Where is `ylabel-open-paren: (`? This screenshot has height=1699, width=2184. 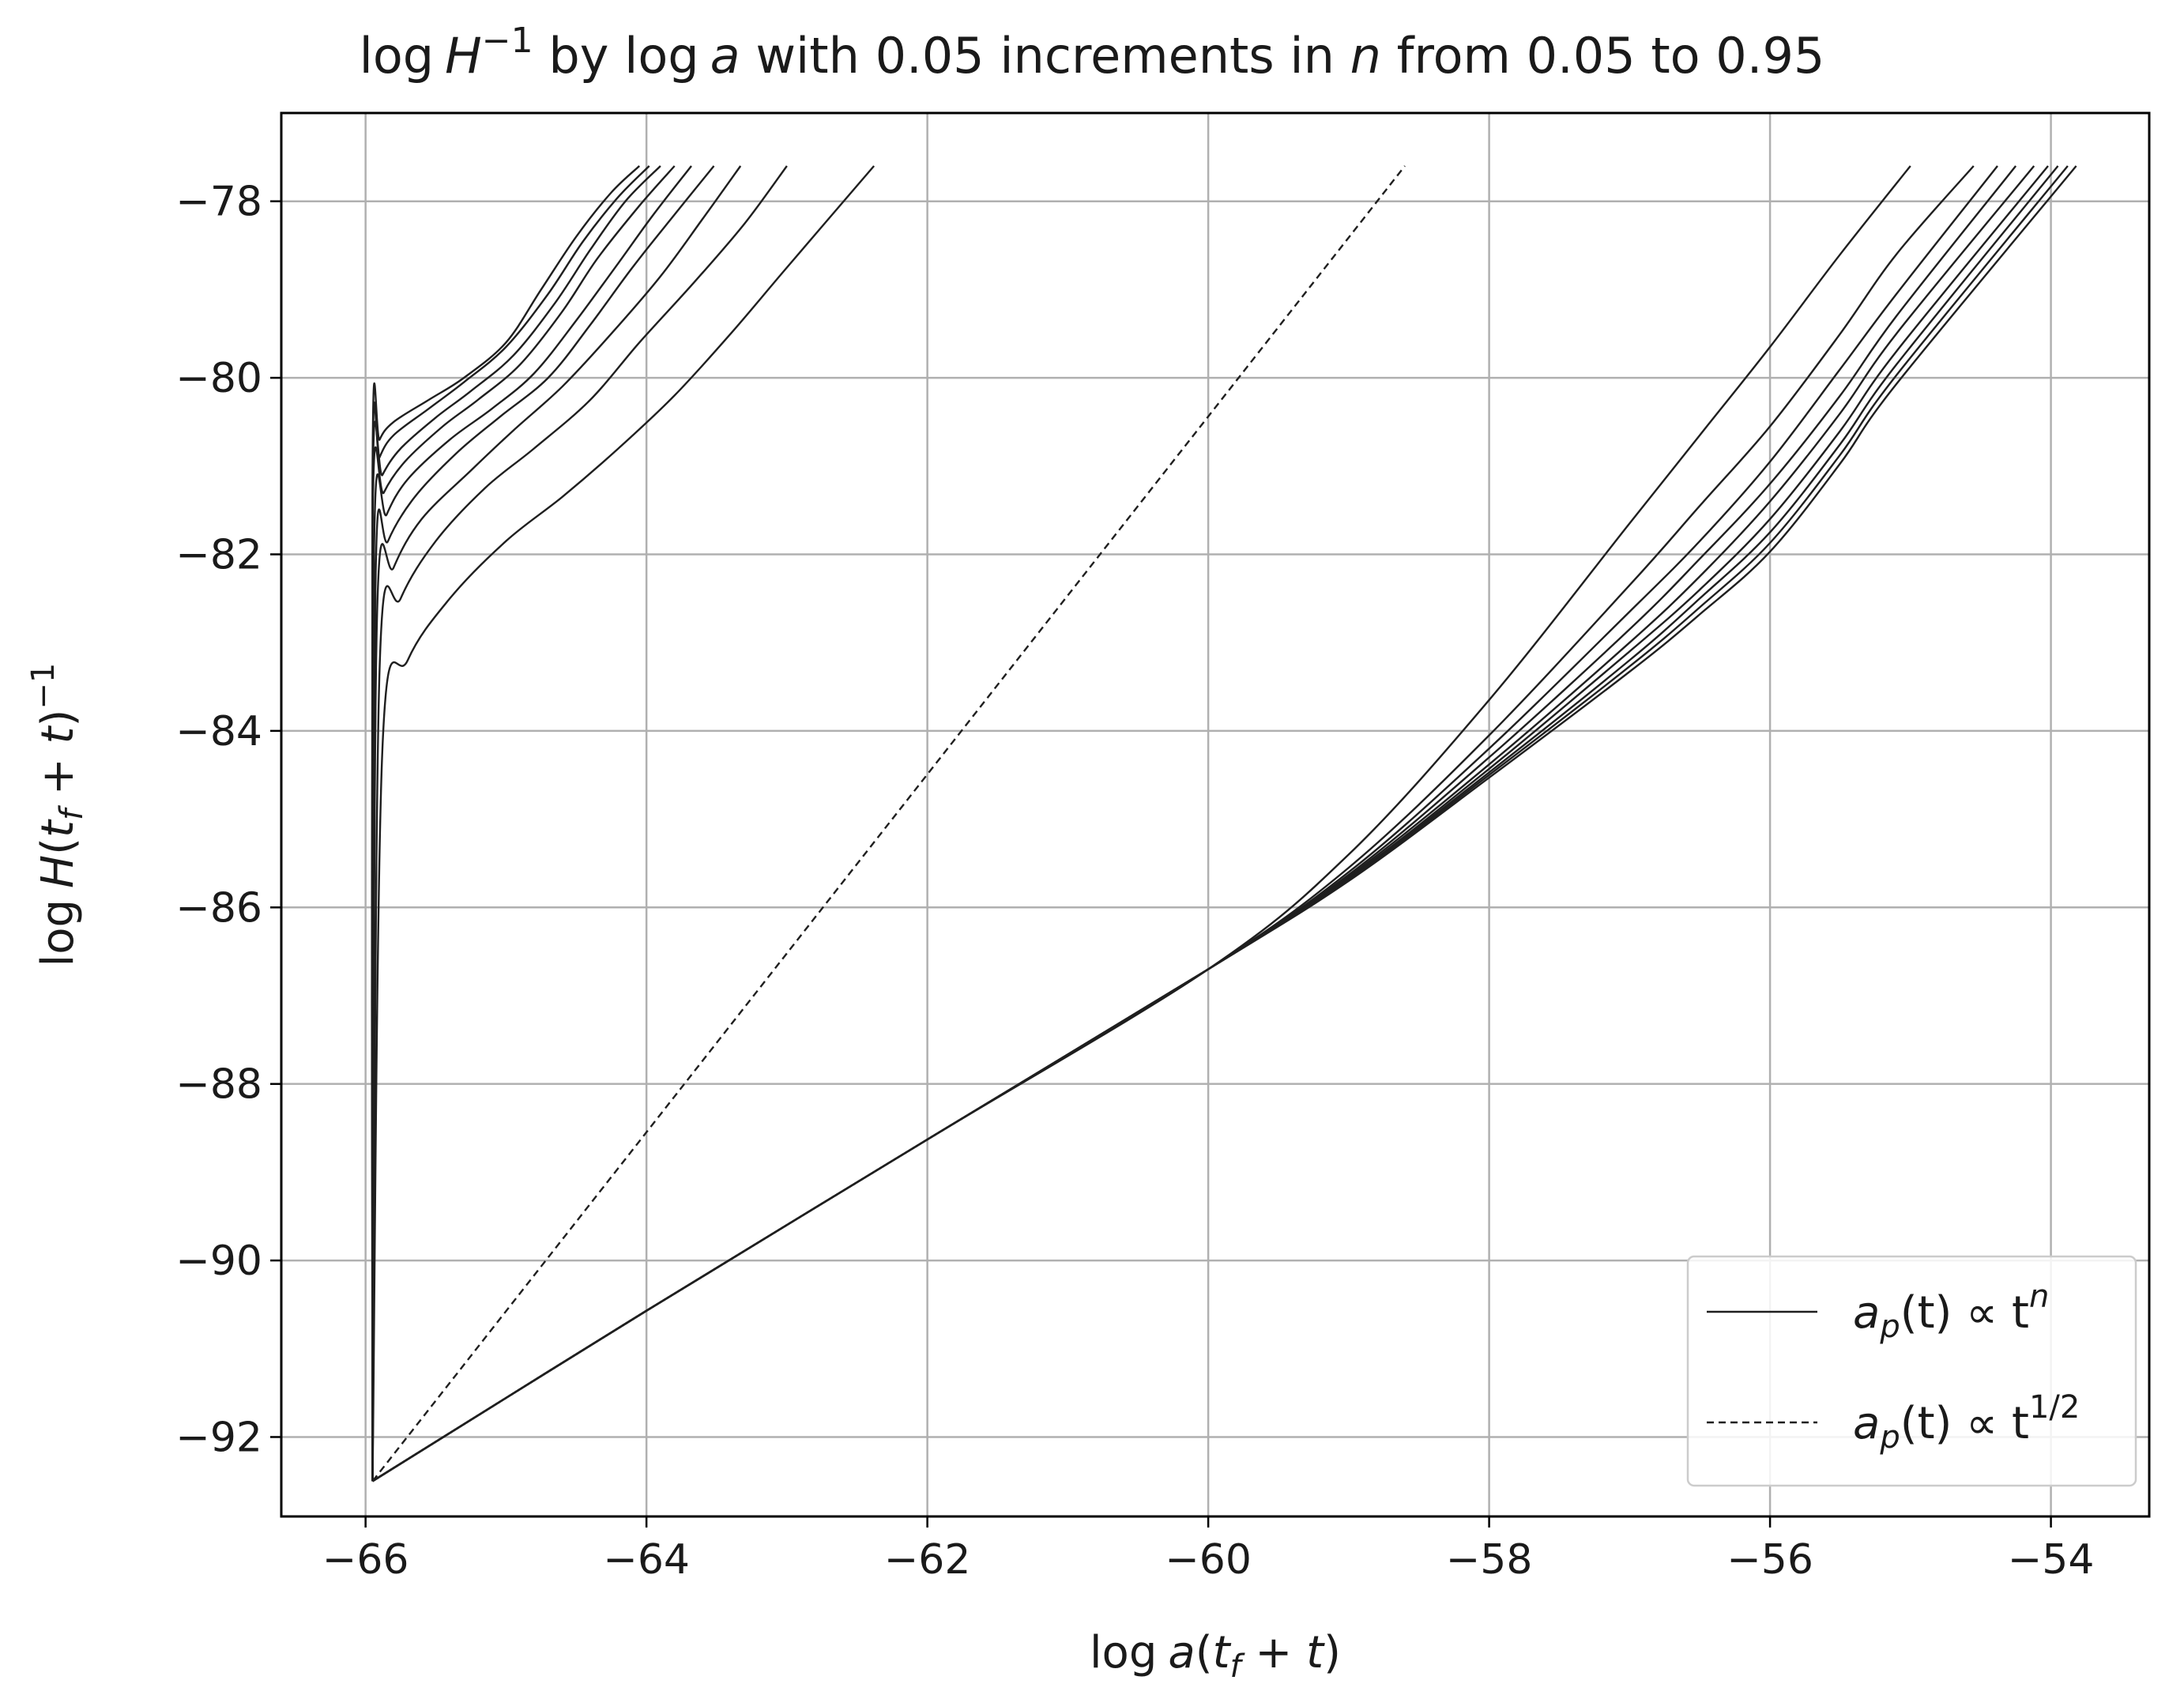 ylabel-open-paren: ( is located at coordinates (58, 847).